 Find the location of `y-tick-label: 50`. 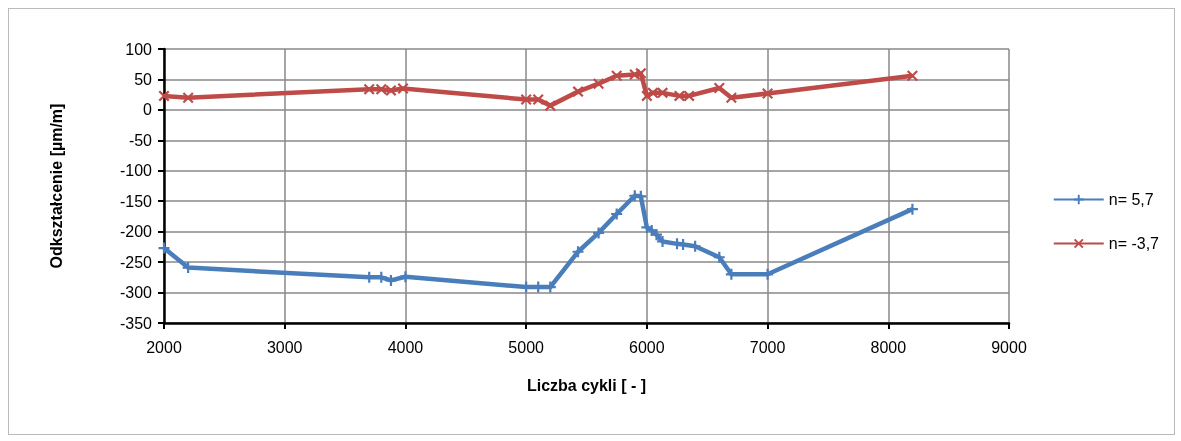

y-tick-label: 50 is located at coordinates (143, 79).